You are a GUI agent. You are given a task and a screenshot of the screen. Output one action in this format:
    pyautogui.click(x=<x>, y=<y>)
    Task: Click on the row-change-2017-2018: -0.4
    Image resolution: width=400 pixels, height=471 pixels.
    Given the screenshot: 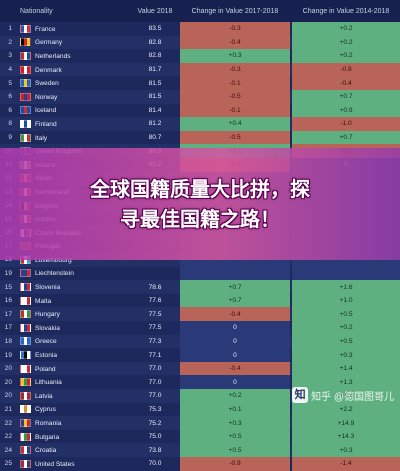 What is the action you would take?
    pyautogui.click(x=235, y=42)
    